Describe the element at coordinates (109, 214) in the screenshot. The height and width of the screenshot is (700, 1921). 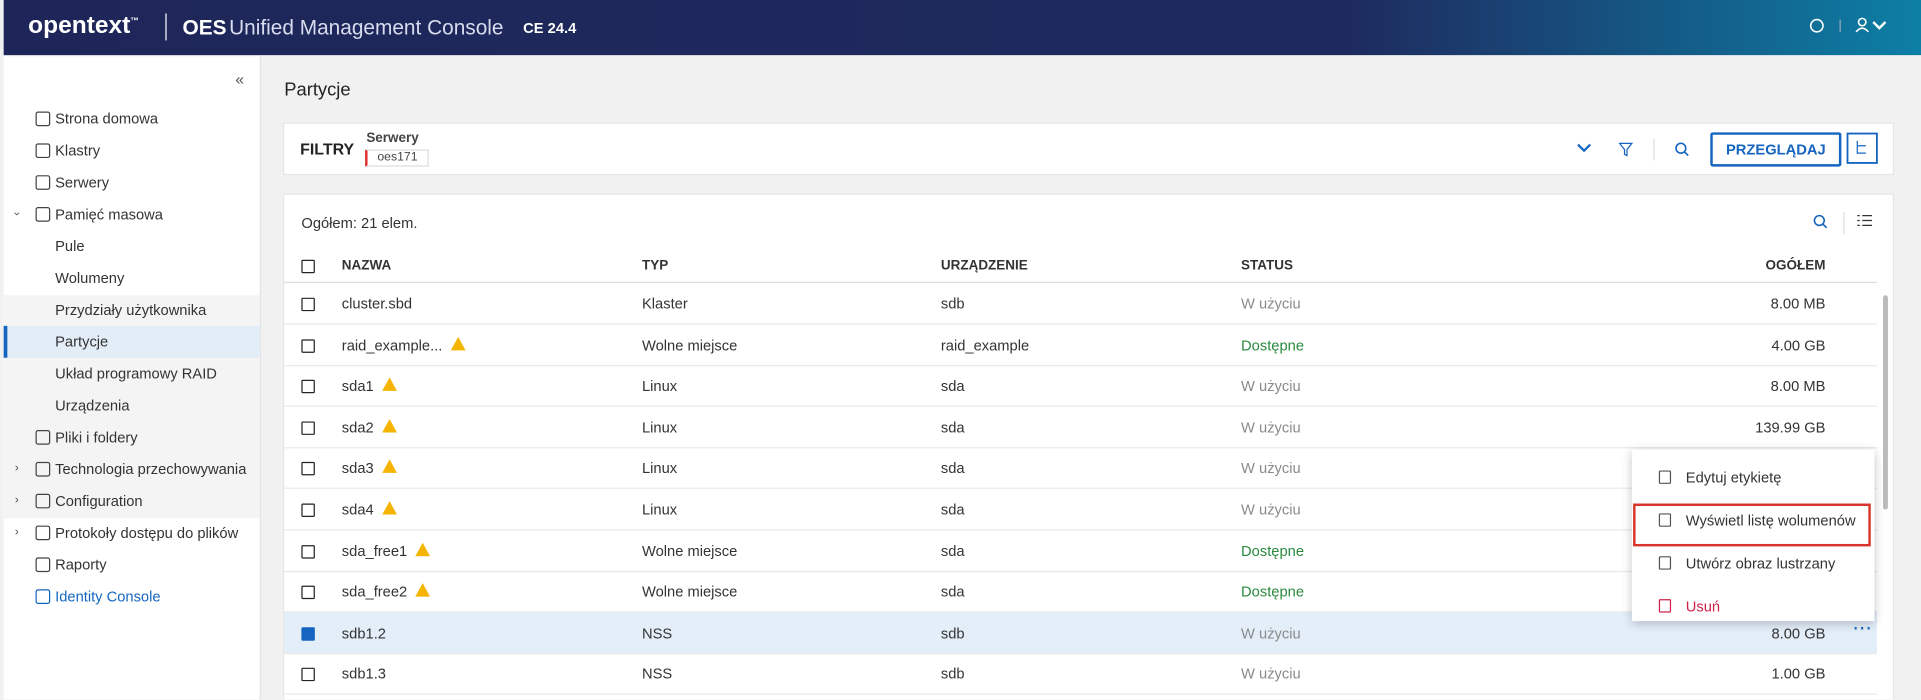
I see `nav-item: Pamięć masowa` at that location.